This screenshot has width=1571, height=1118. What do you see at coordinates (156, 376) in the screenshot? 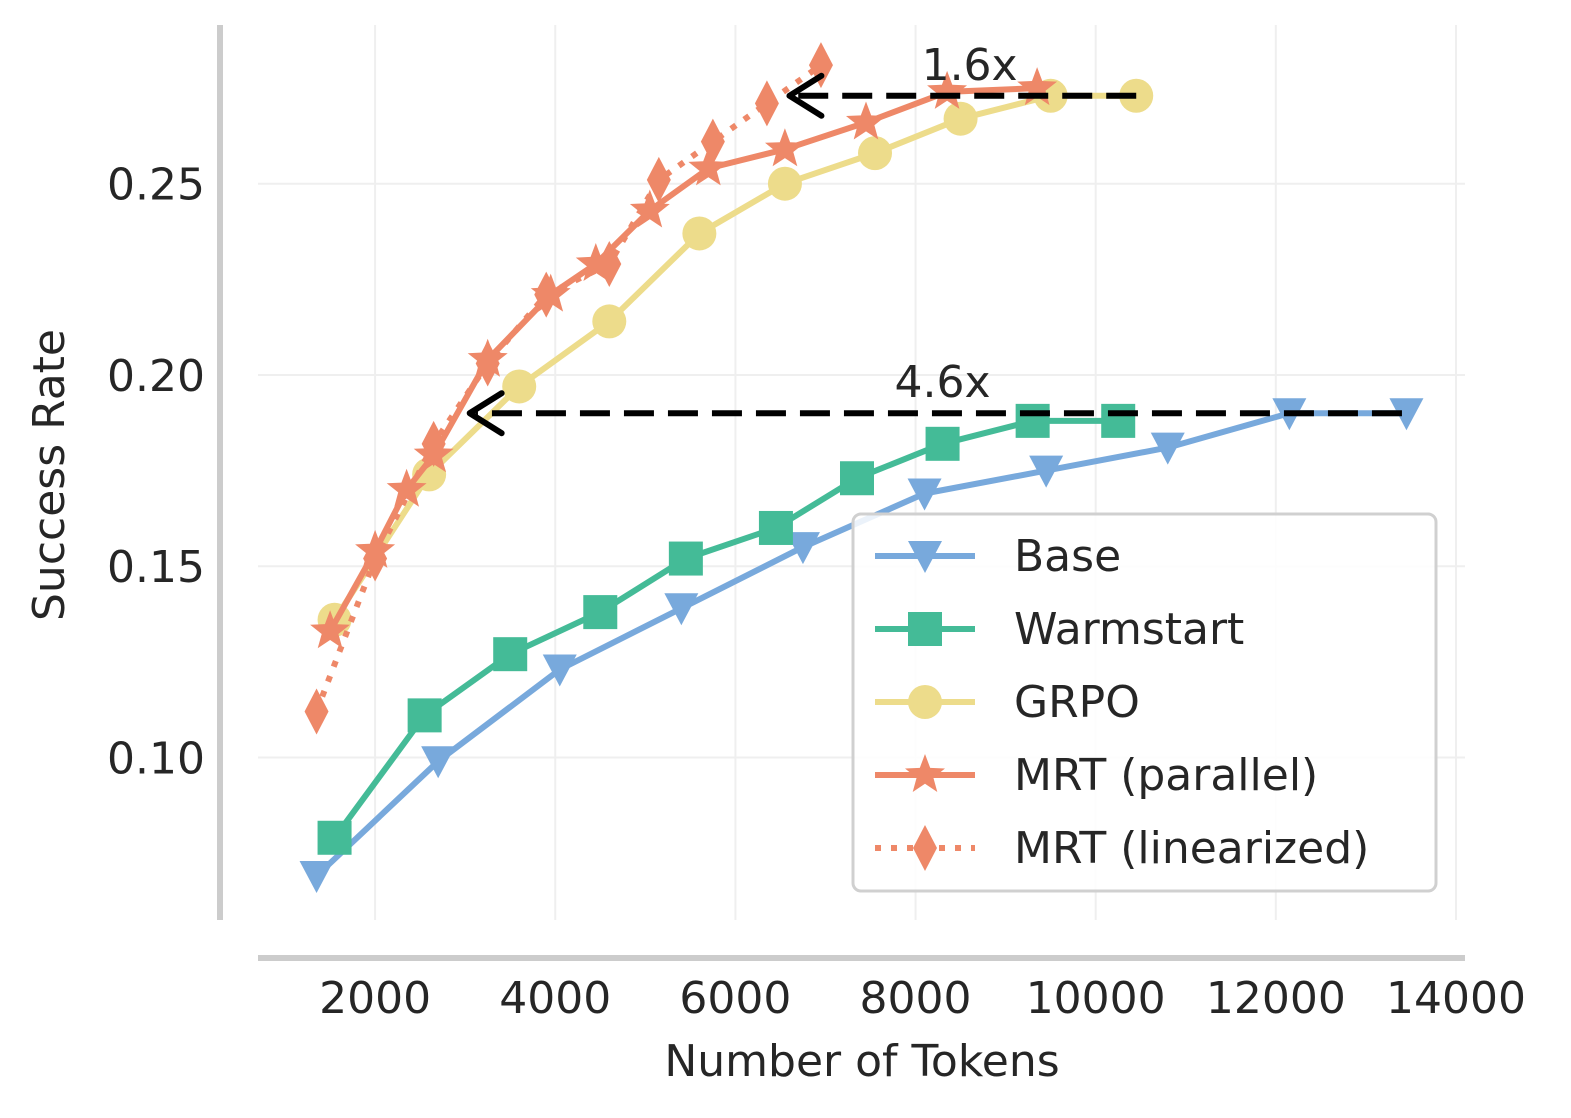
I see `y-tick-label: 0.20` at bounding box center [156, 376].